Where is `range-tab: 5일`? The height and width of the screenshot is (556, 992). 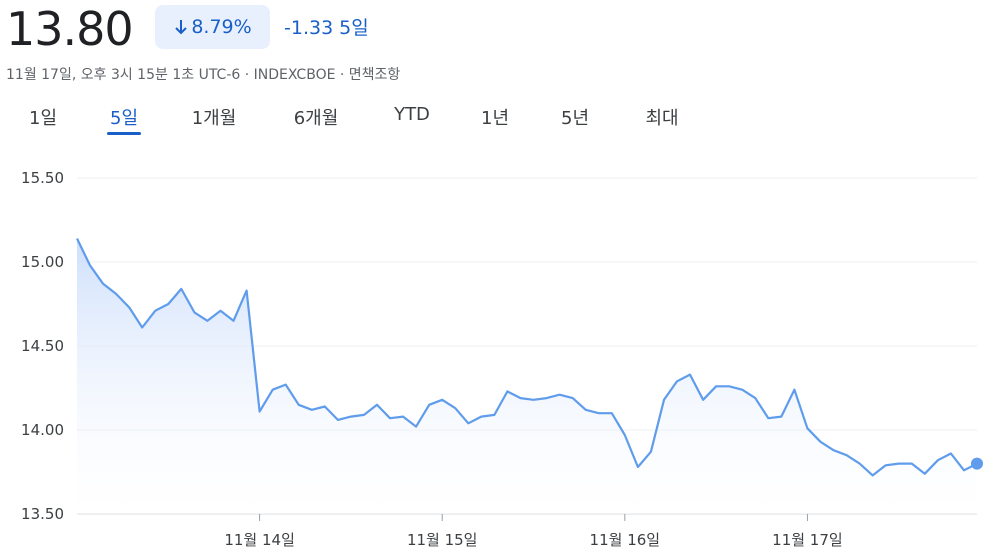 range-tab: 5일 is located at coordinates (124, 118).